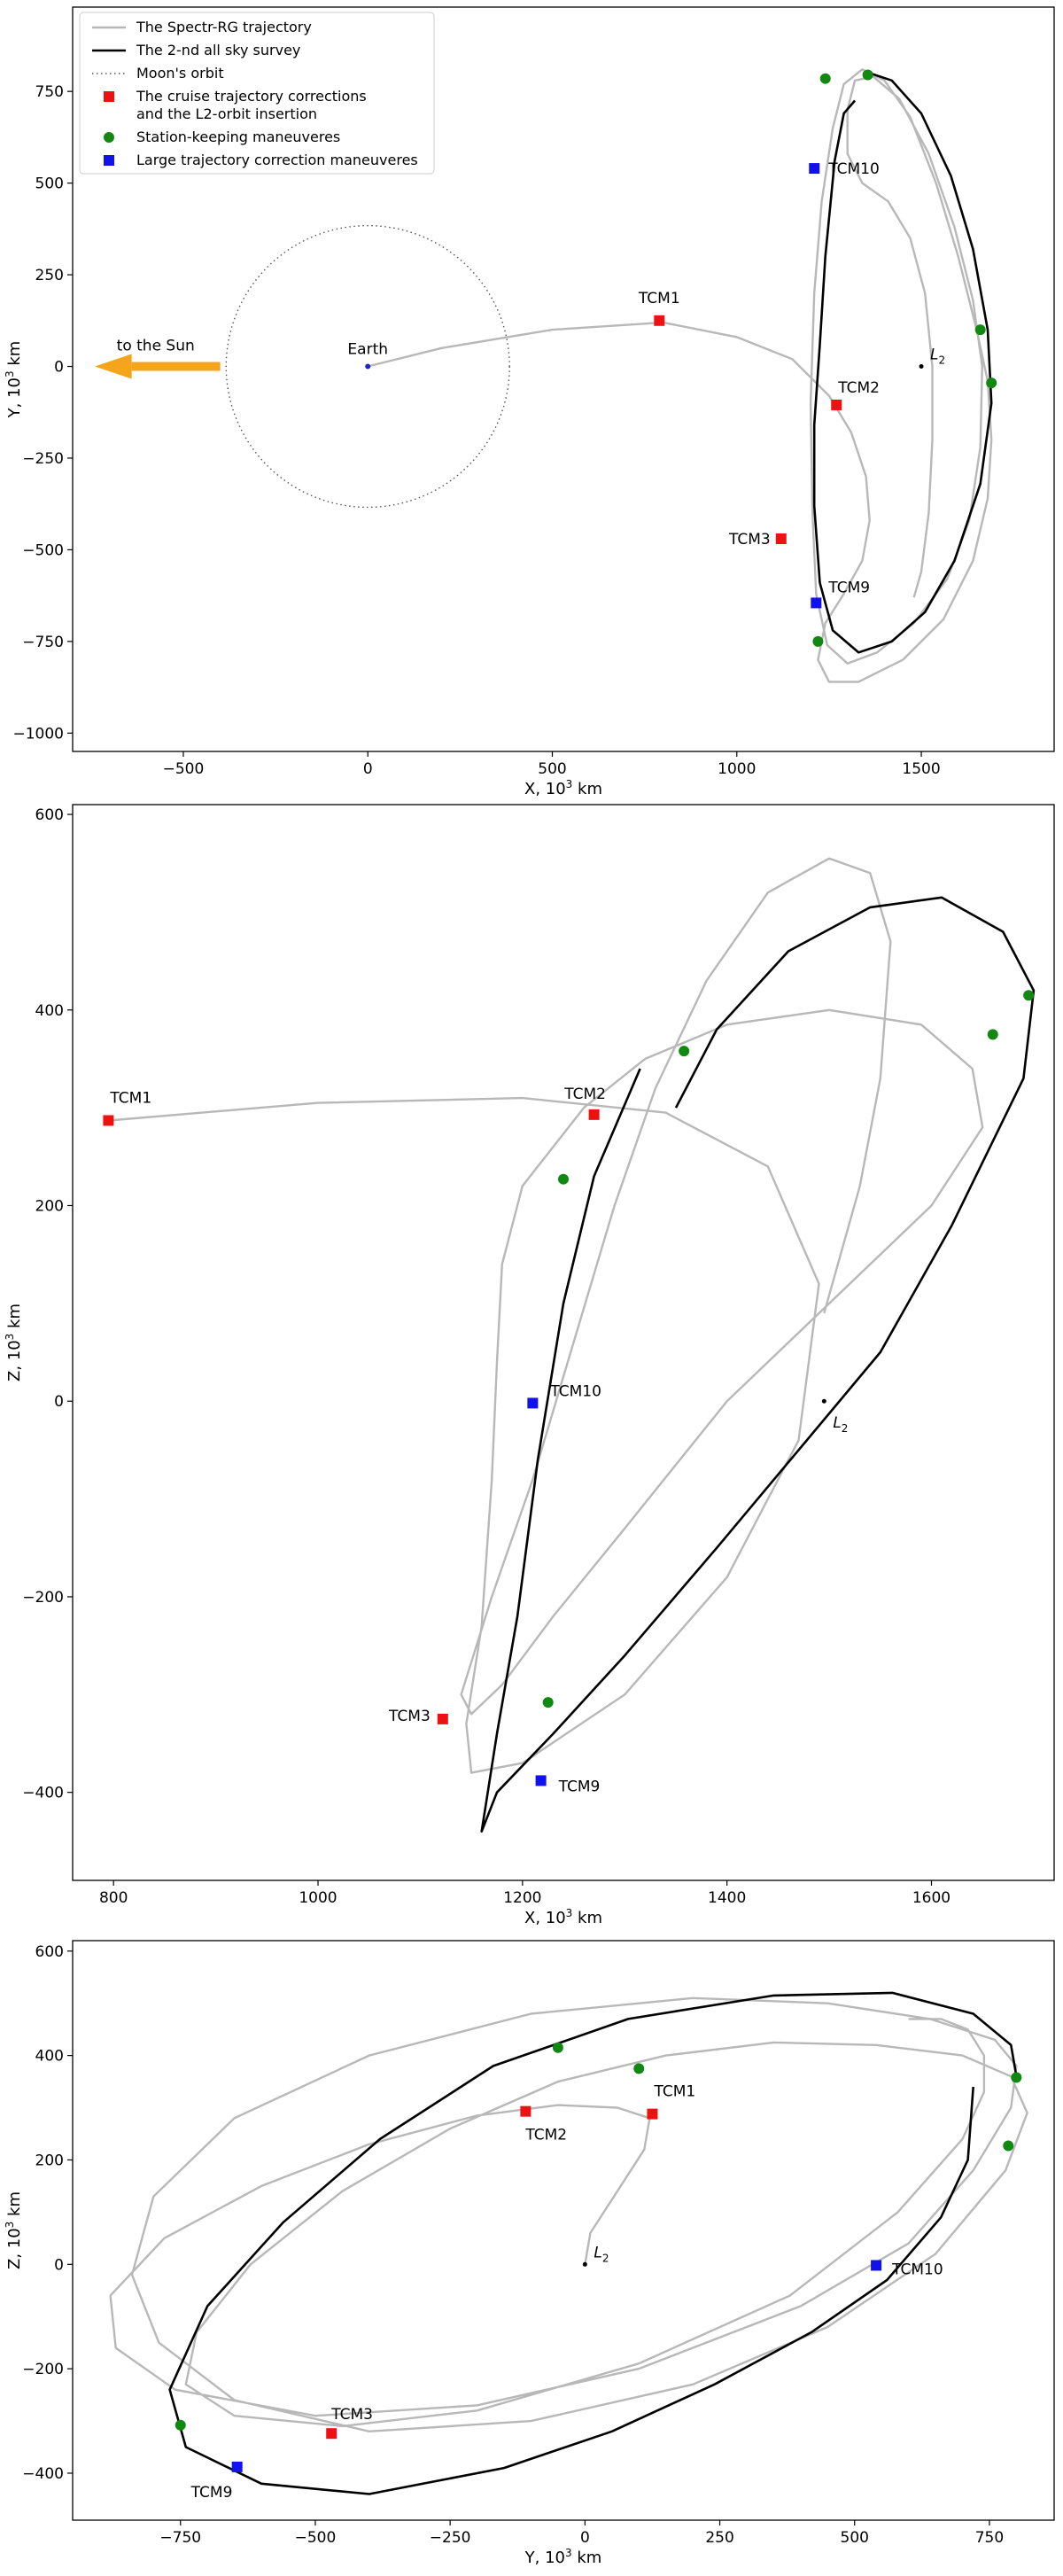 The height and width of the screenshot is (2576, 1063). I want to click on legend-item: Moon's orbit, so click(158, 74).